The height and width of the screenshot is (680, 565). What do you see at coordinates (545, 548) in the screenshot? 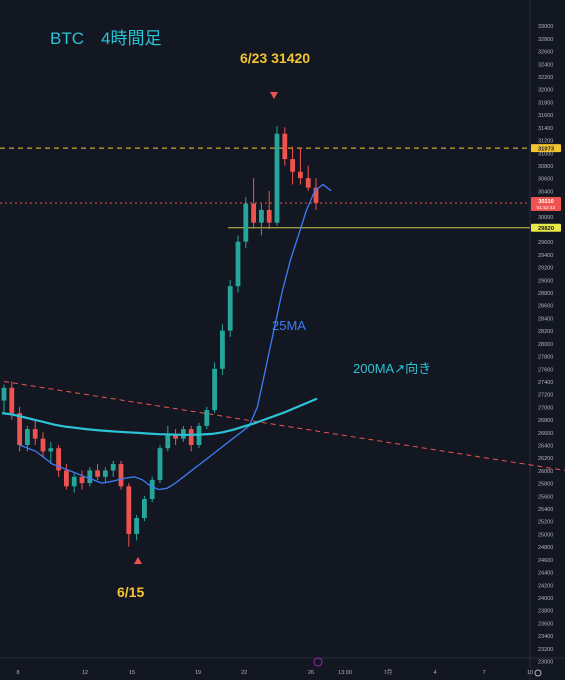
I see `y-tick-label: 24800` at bounding box center [545, 548].